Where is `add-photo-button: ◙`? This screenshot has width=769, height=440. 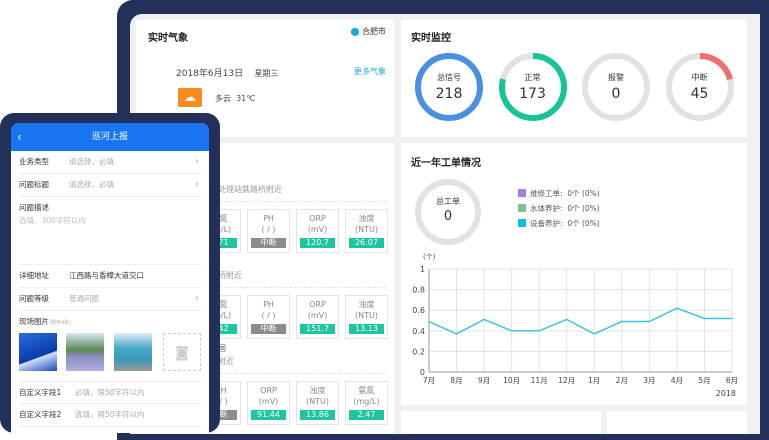
add-photo-button: ◙ is located at coordinates (182, 352).